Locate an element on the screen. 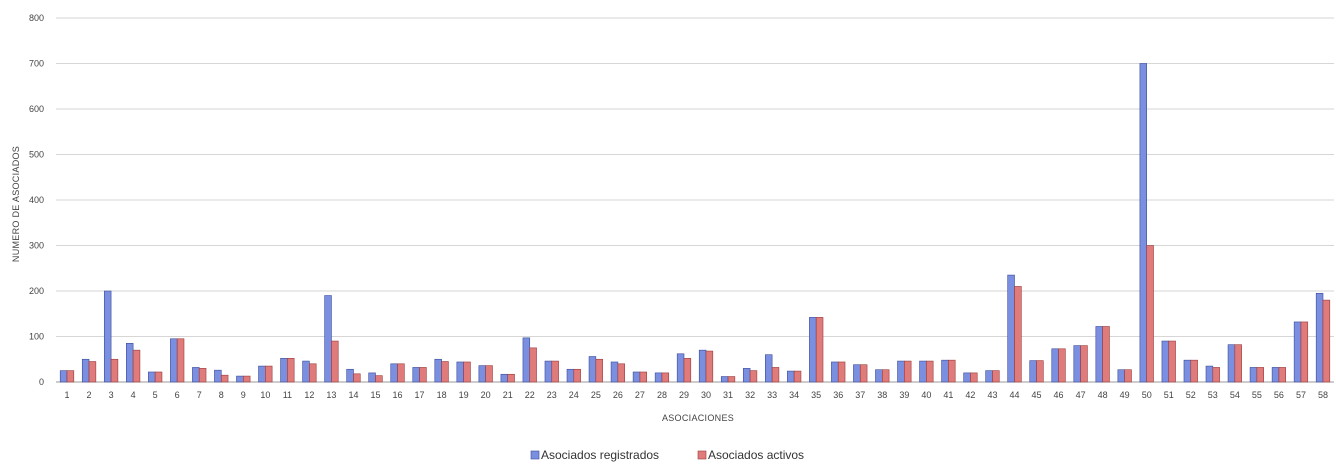  y-axis-ticks: 0 100 200 300 400 500 600 700 800 is located at coordinates (36, 200).